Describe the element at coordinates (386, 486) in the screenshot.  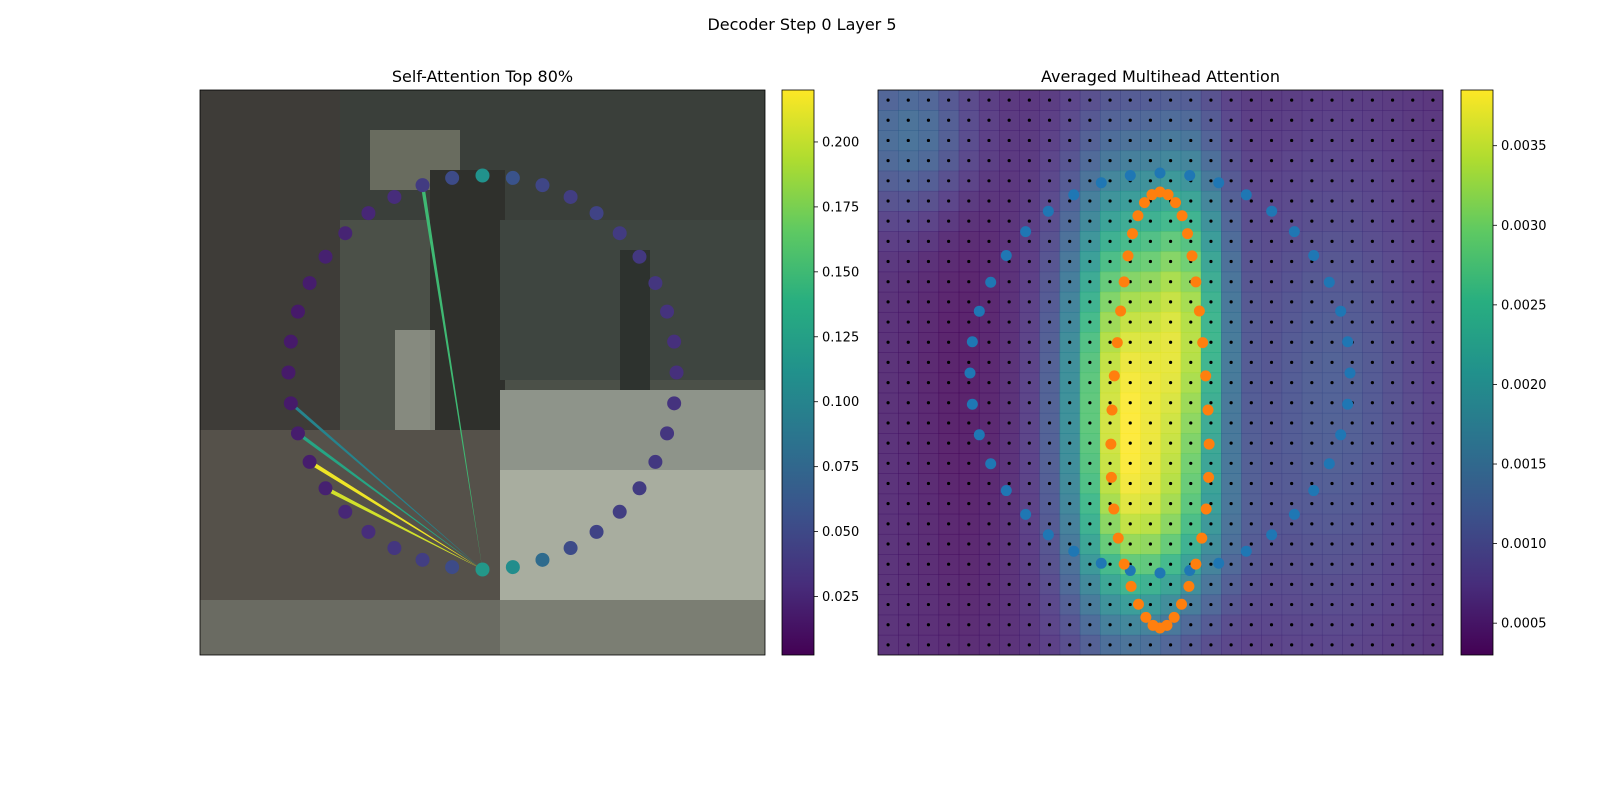
I see `attention-edge` at that location.